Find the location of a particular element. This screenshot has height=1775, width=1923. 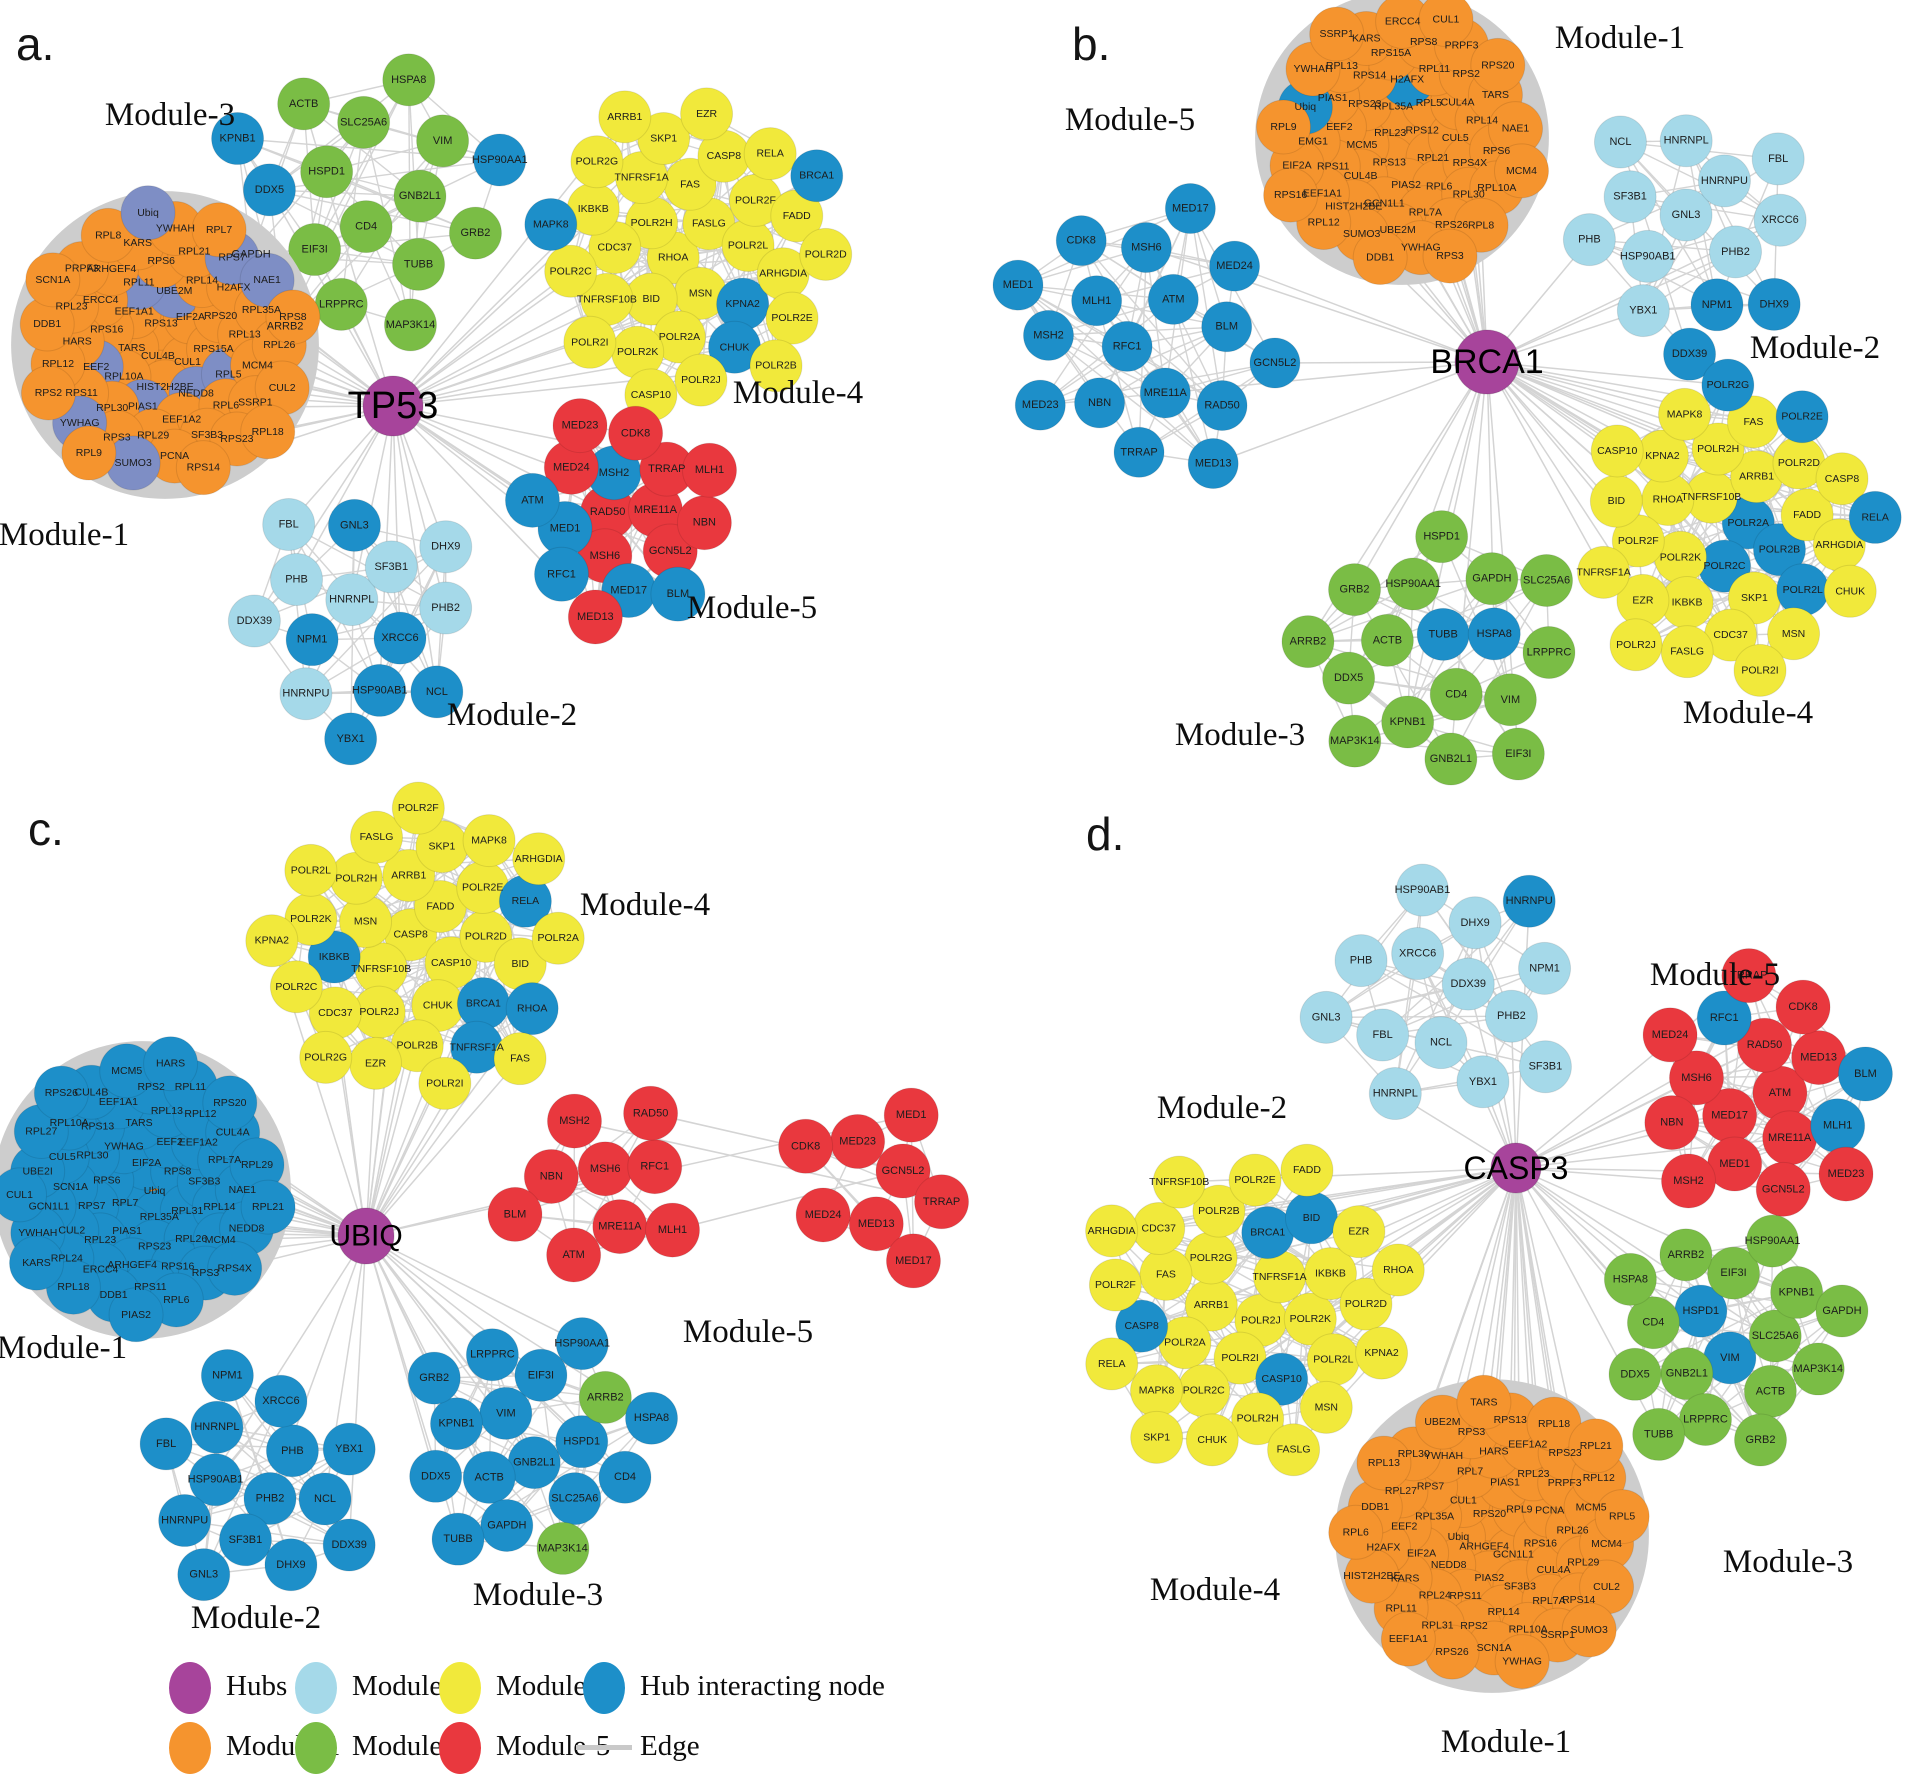

node-GCN5L2 is located at coordinates (903, 1171).